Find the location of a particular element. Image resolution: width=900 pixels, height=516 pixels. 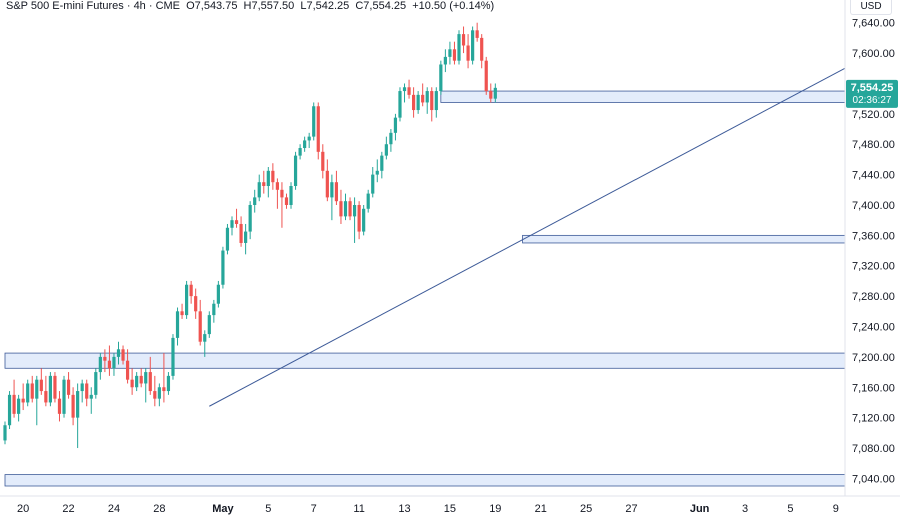

x-tick-label: 27 is located at coordinates (631, 509).